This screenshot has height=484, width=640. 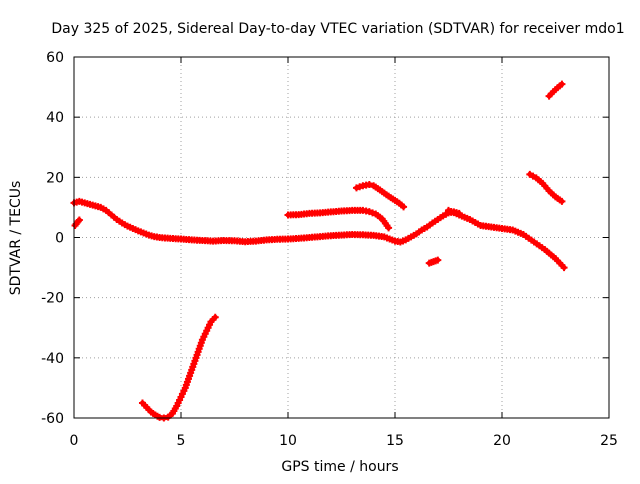 What do you see at coordinates (502, 441) in the screenshot?
I see `x-tick-label: 20` at bounding box center [502, 441].